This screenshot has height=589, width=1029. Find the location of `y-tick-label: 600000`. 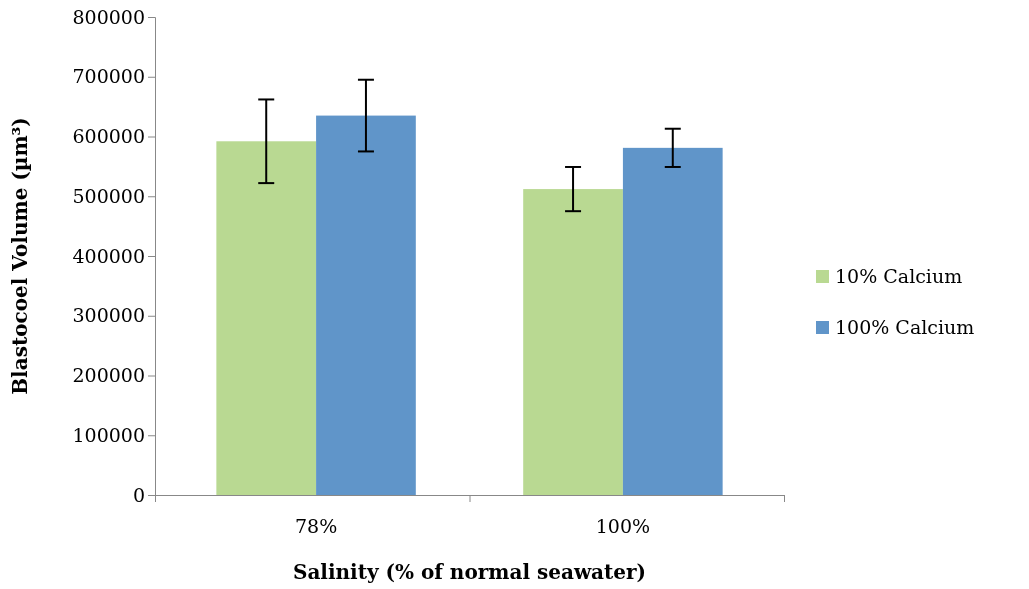

y-tick-label: 600000 is located at coordinates (108, 136).